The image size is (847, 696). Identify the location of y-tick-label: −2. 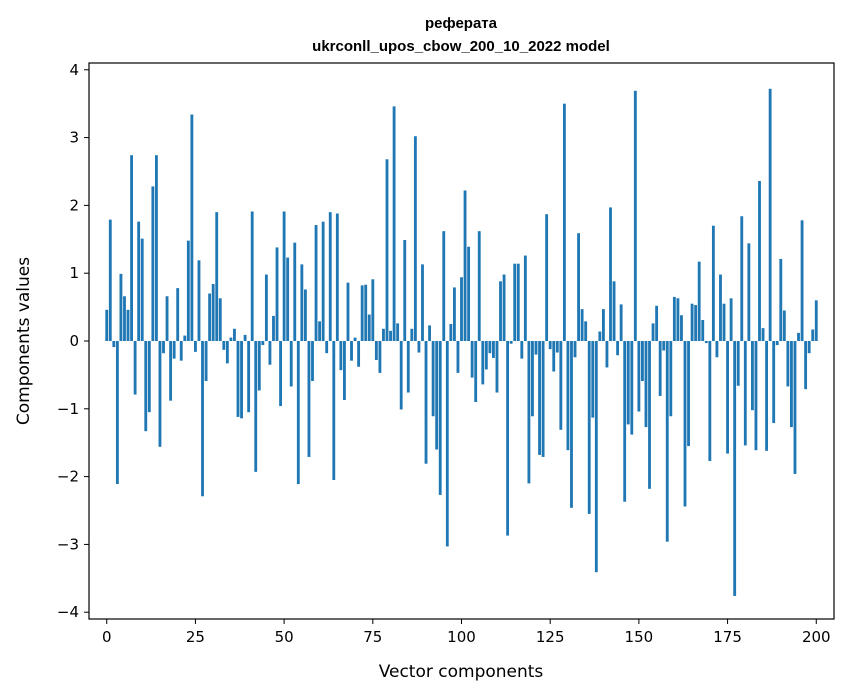
(68, 477).